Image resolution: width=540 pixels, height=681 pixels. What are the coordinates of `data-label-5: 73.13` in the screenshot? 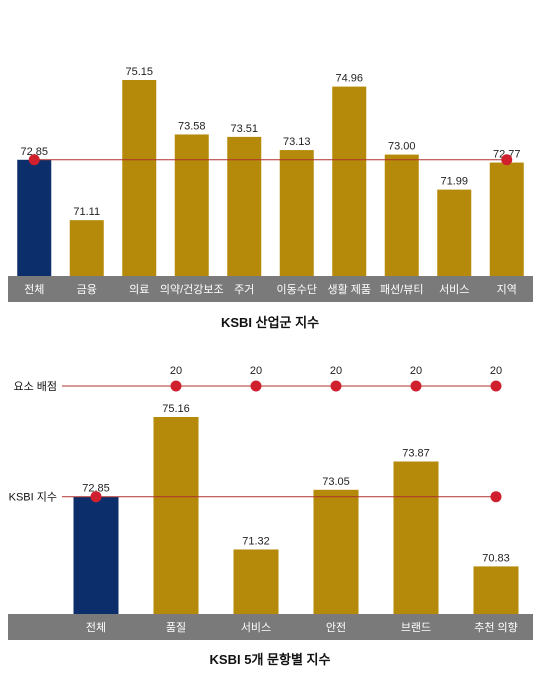 It's located at (297, 142).